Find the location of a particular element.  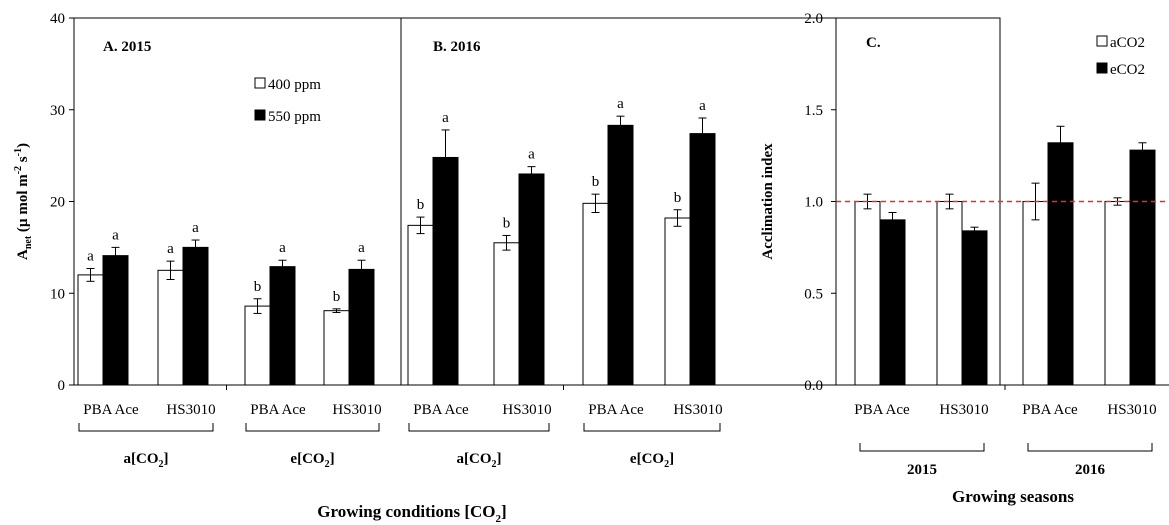

y-tick-label: 0.5 is located at coordinates (813, 294).